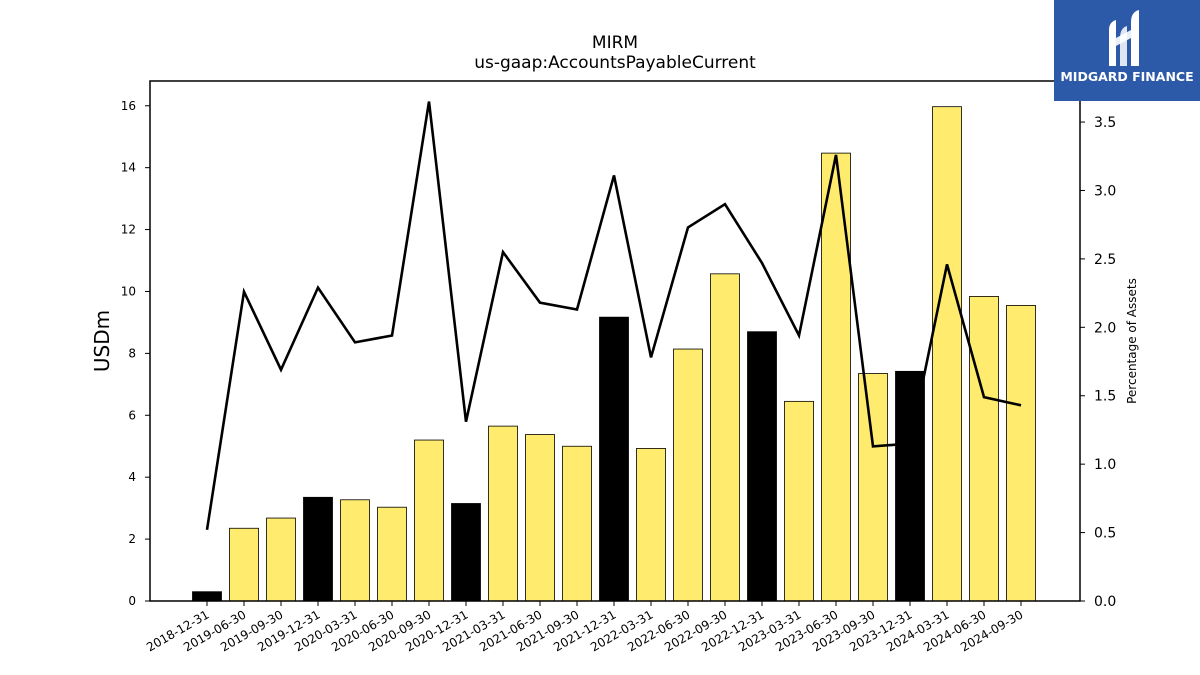 Image resolution: width=1200 pixels, height=675 pixels. What do you see at coordinates (128, 168) in the screenshot?
I see `y-tick-label: 14` at bounding box center [128, 168].